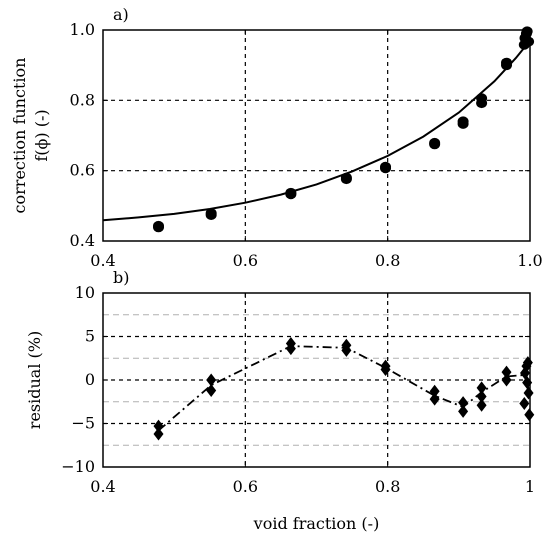 This screenshot has height=542, width=550. What do you see at coordinates (78, 466) in the screenshot?
I see `y-tick-label: −10` at bounding box center [78, 466].